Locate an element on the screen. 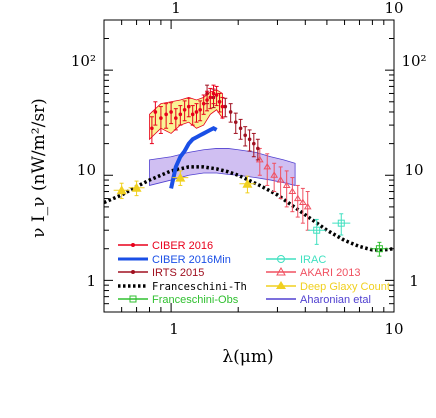 The height and width of the screenshot is (418, 436). legend-item-deep-glaxy-count: Deep Glaxy Count is located at coordinates (328, 287).